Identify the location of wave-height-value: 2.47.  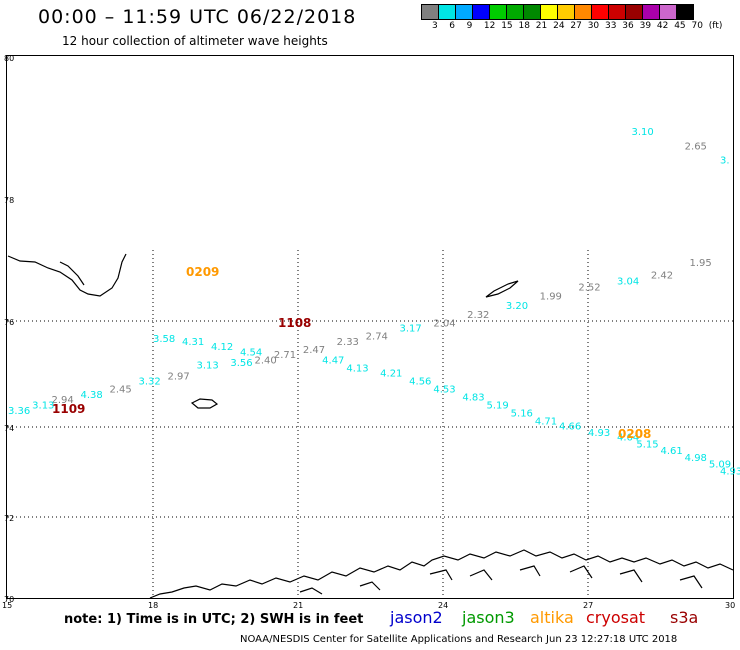
(314, 350).